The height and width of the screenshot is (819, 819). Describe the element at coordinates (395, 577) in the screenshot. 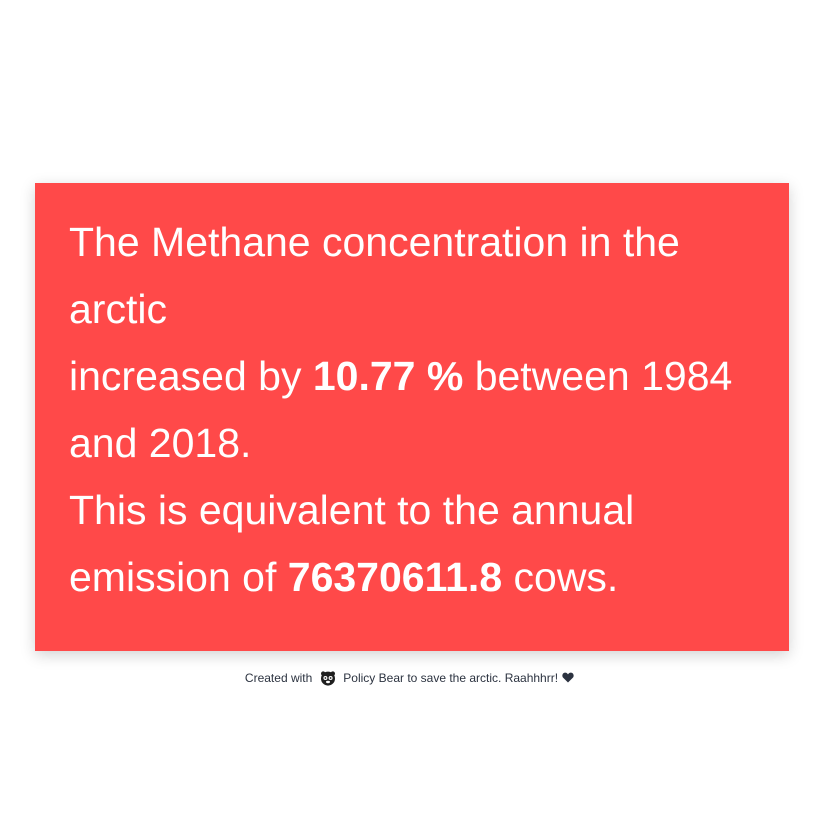

I see `cow-equivalent-value: 76370611.8` at that location.